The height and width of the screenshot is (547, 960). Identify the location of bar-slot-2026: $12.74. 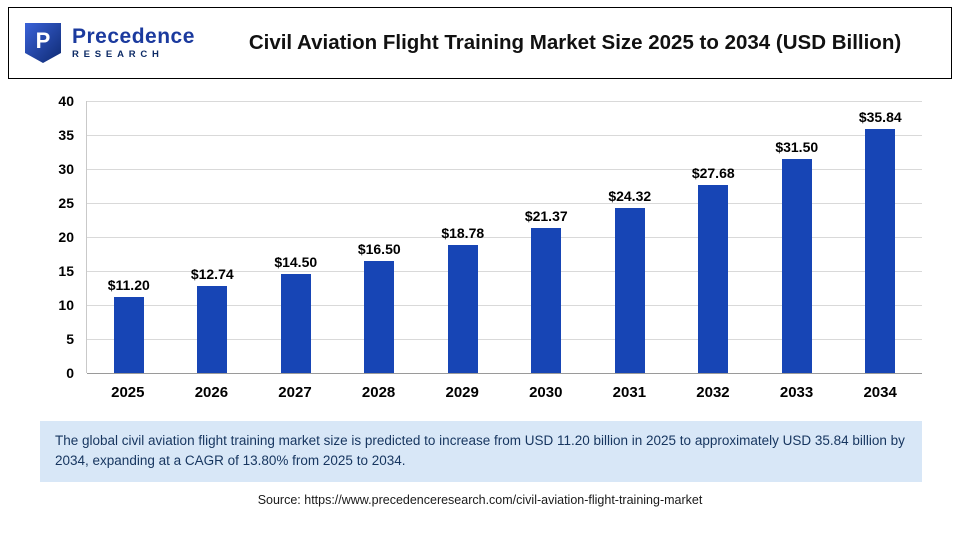
(213, 237).